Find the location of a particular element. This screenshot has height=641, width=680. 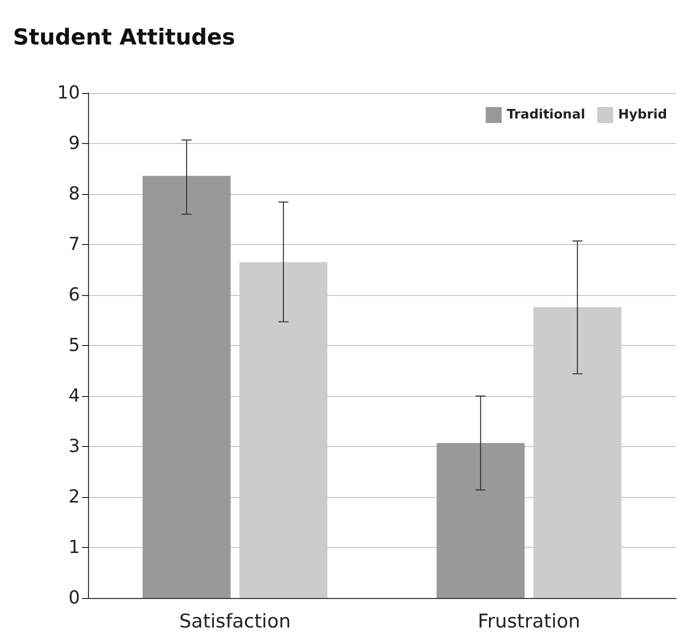

y-tick-label: 3 is located at coordinates (74, 446).